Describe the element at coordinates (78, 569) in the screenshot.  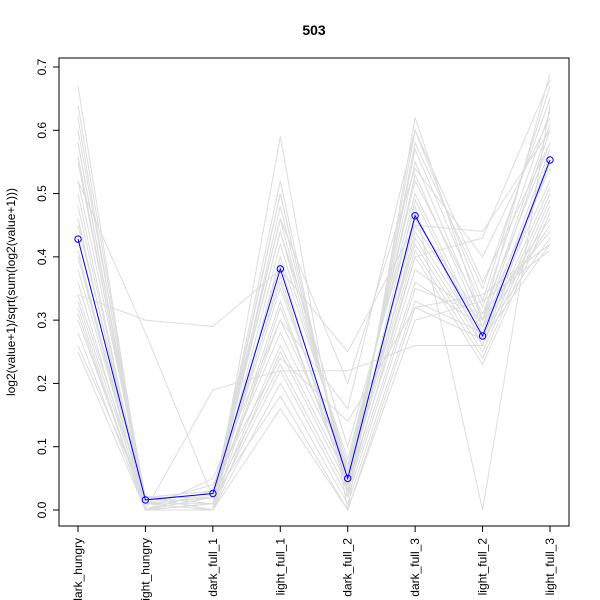
I see `x-tick-label: dark_hungry` at that location.